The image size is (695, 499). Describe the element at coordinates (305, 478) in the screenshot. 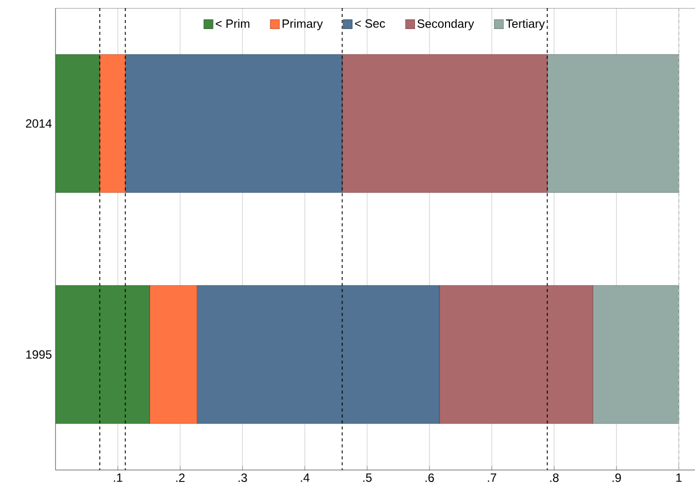

I see `x-tick-label: .4` at that location.